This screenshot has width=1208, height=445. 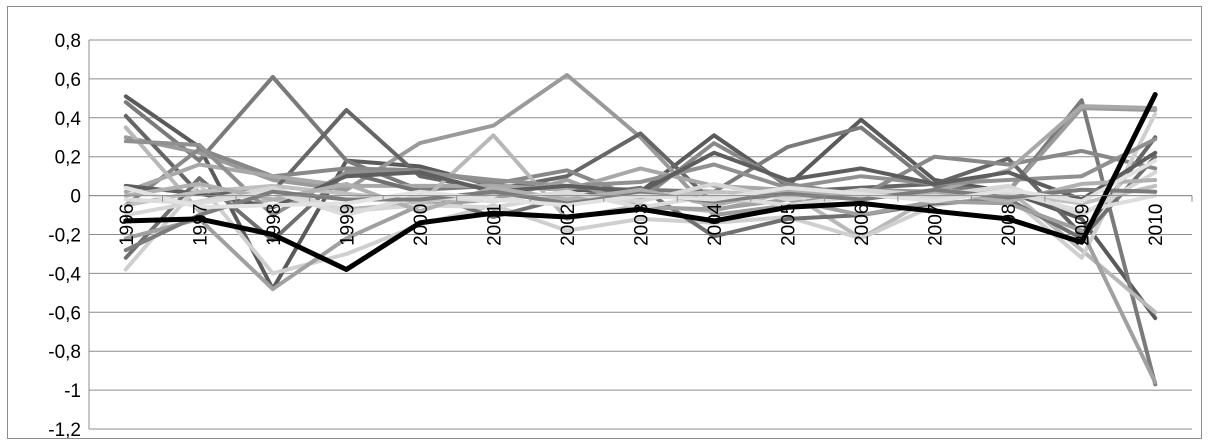 I want to click on x-tick-label: 2010, so click(x=1156, y=225).